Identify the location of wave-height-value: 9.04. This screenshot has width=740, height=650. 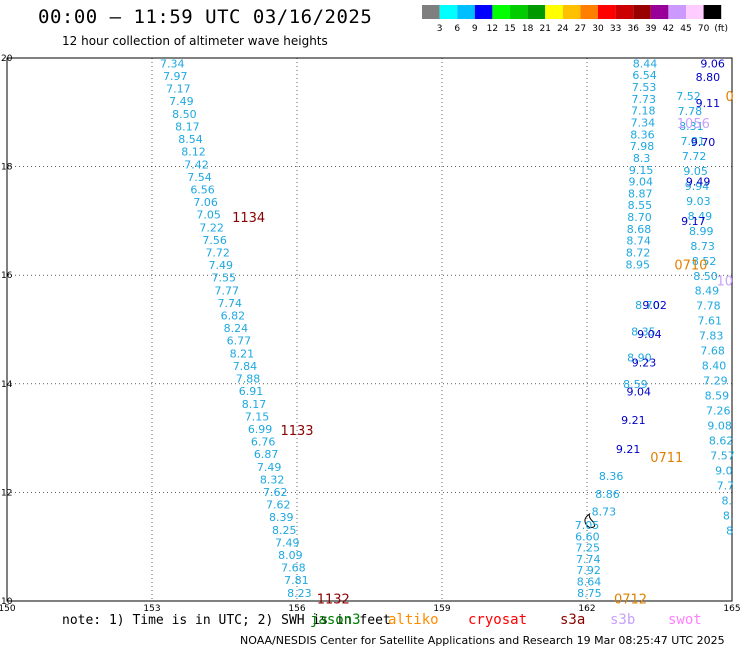
(640, 182).